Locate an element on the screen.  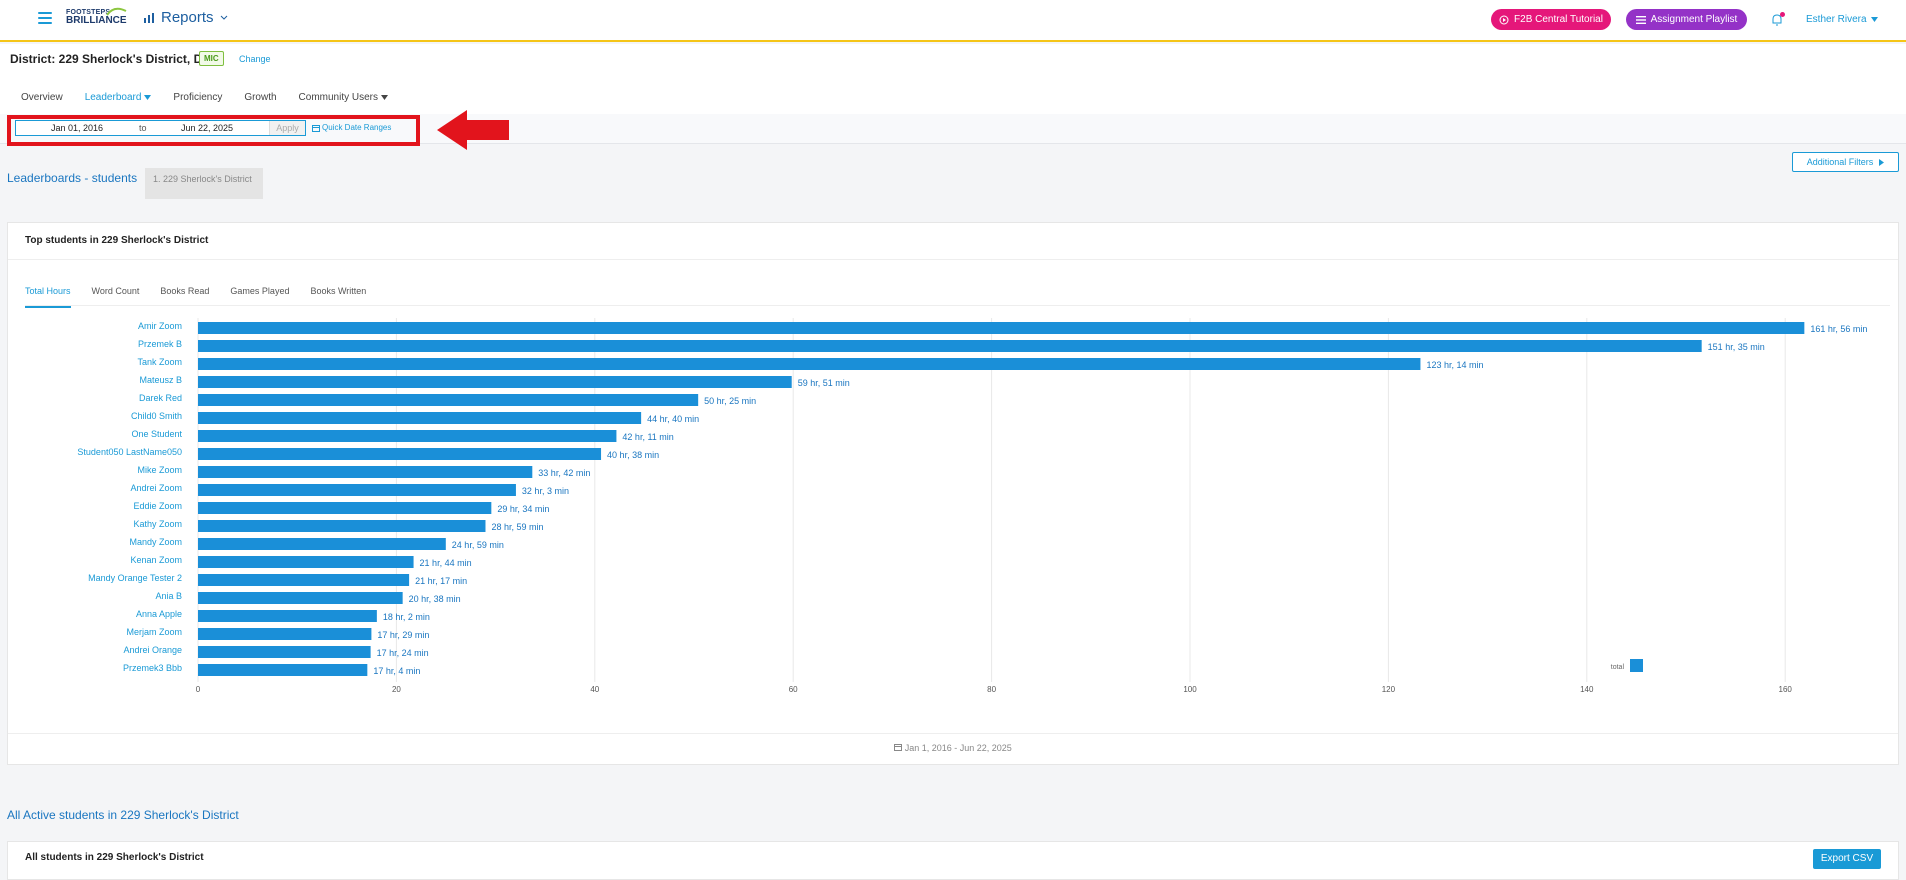
tab-games-played: Games Played is located at coordinates (260, 291).